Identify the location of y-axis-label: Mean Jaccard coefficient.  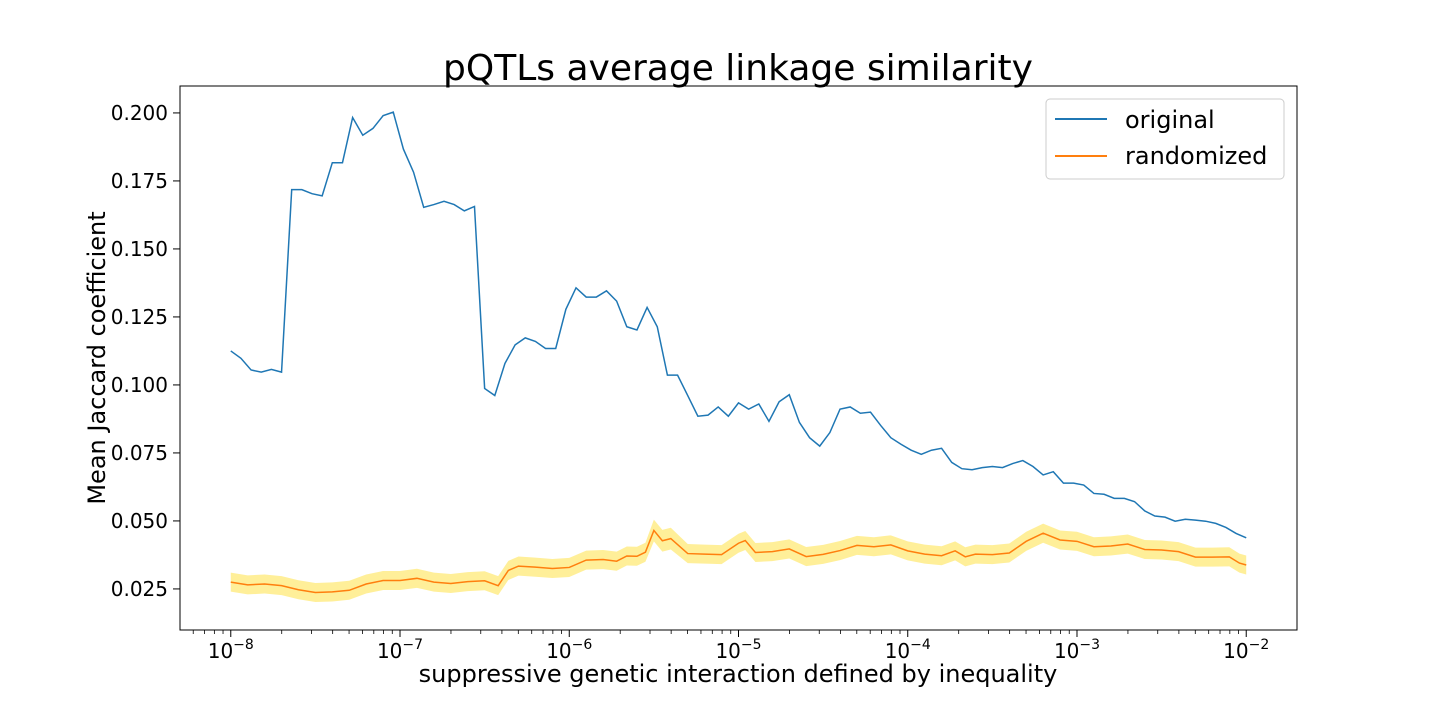
(97, 357).